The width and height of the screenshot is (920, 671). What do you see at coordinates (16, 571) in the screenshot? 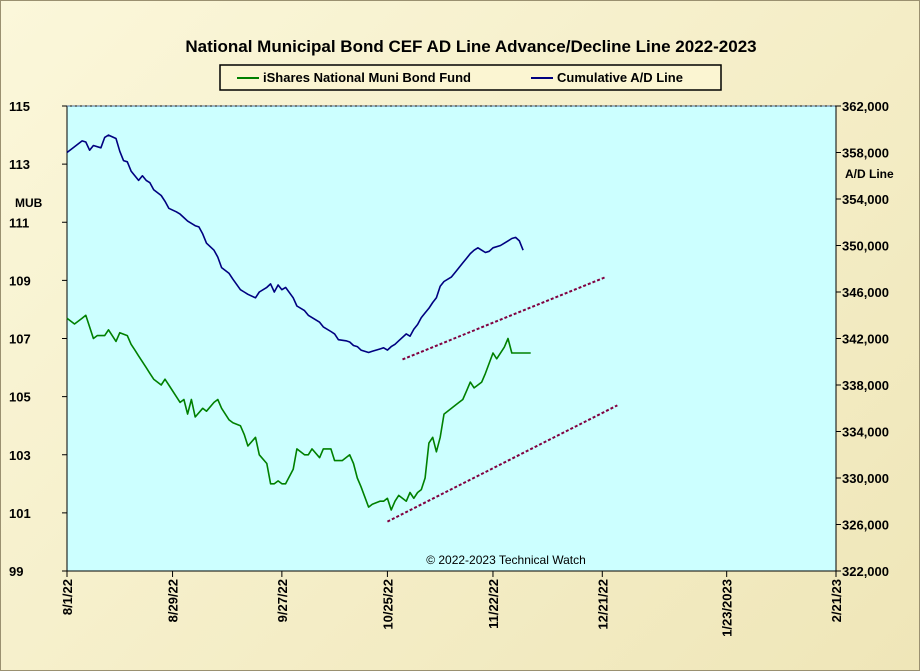
I see `left-tick-label: 99` at bounding box center [16, 571].